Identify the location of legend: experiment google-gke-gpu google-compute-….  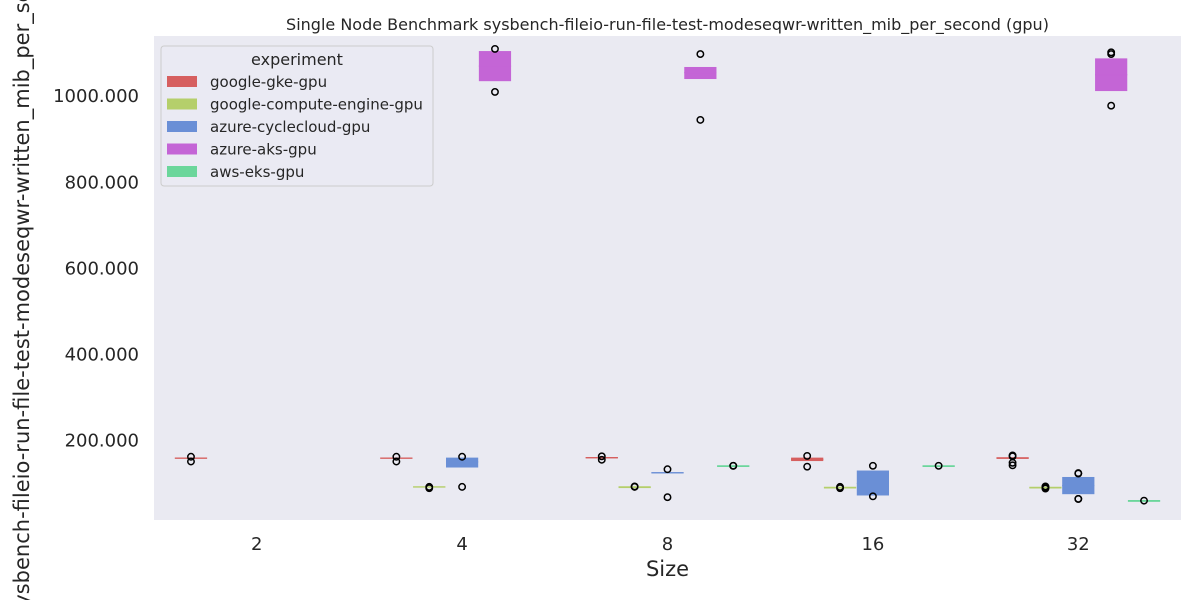
(297, 116).